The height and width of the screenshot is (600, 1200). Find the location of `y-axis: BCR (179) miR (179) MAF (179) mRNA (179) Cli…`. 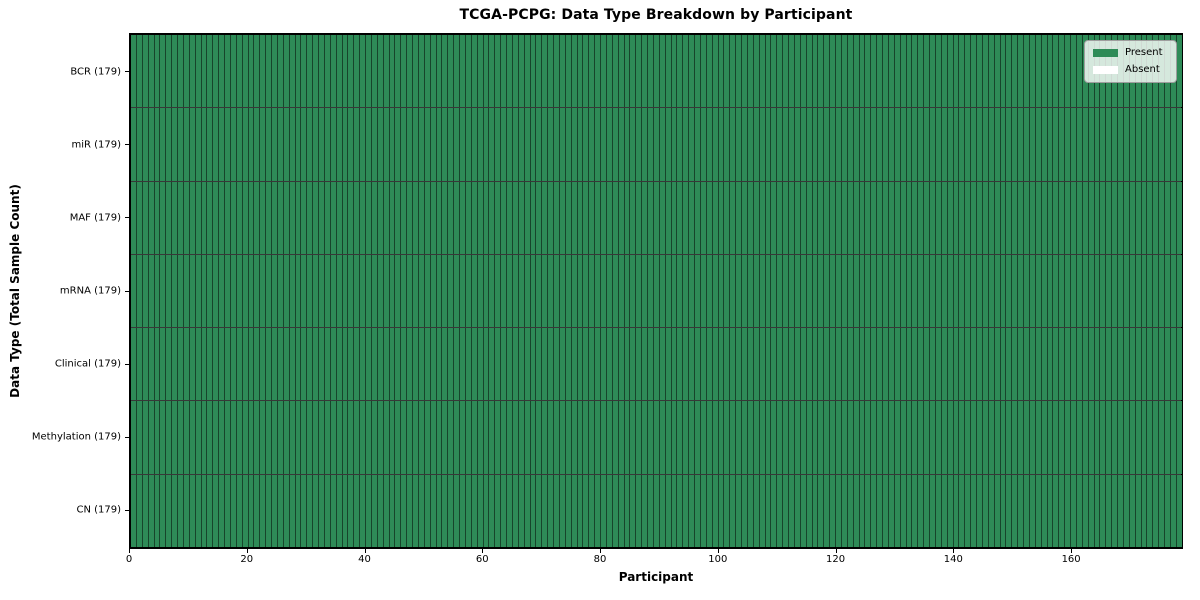

y-axis: BCR (179) miR (179) MAF (179) mRNA (179) Cli… is located at coordinates (64, 291).